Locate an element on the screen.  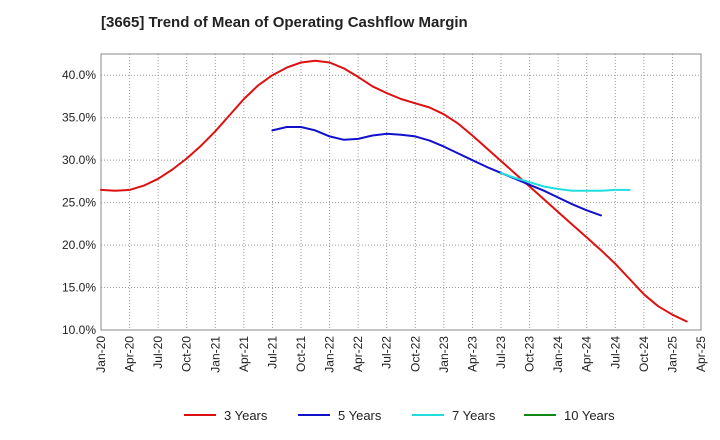
x-tick-label: Jan-22 is located at coordinates (330, 354).